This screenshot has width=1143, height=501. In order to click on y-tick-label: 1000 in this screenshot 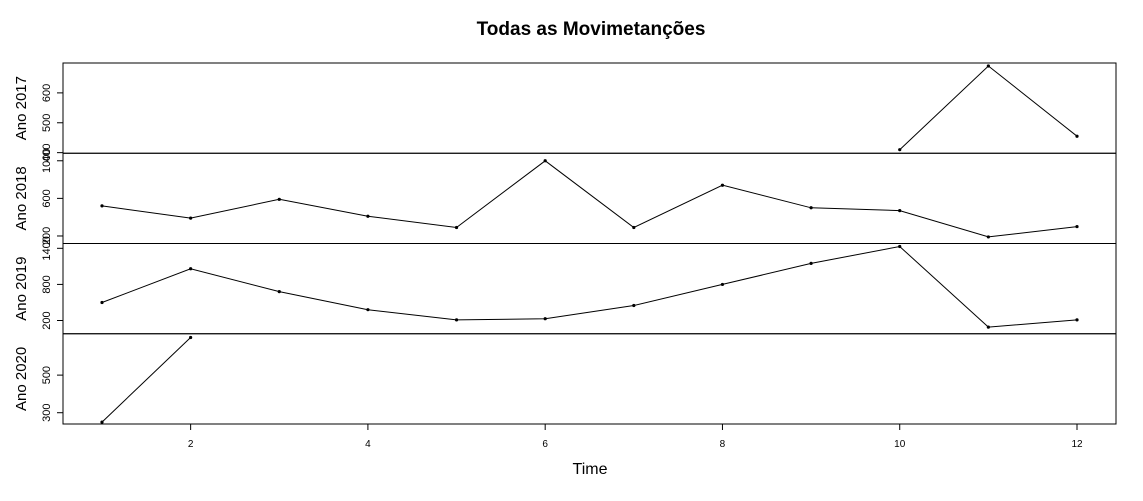, I will do `click(47, 161)`.